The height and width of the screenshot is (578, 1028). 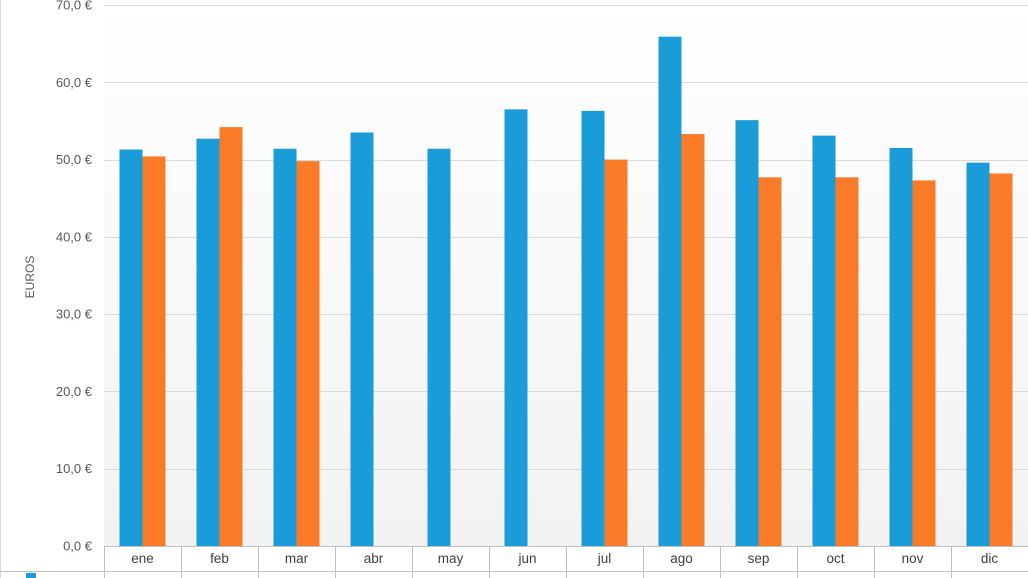 What do you see at coordinates (74, 82) in the screenshot?
I see `y-tick-label: 60,0 €` at bounding box center [74, 82].